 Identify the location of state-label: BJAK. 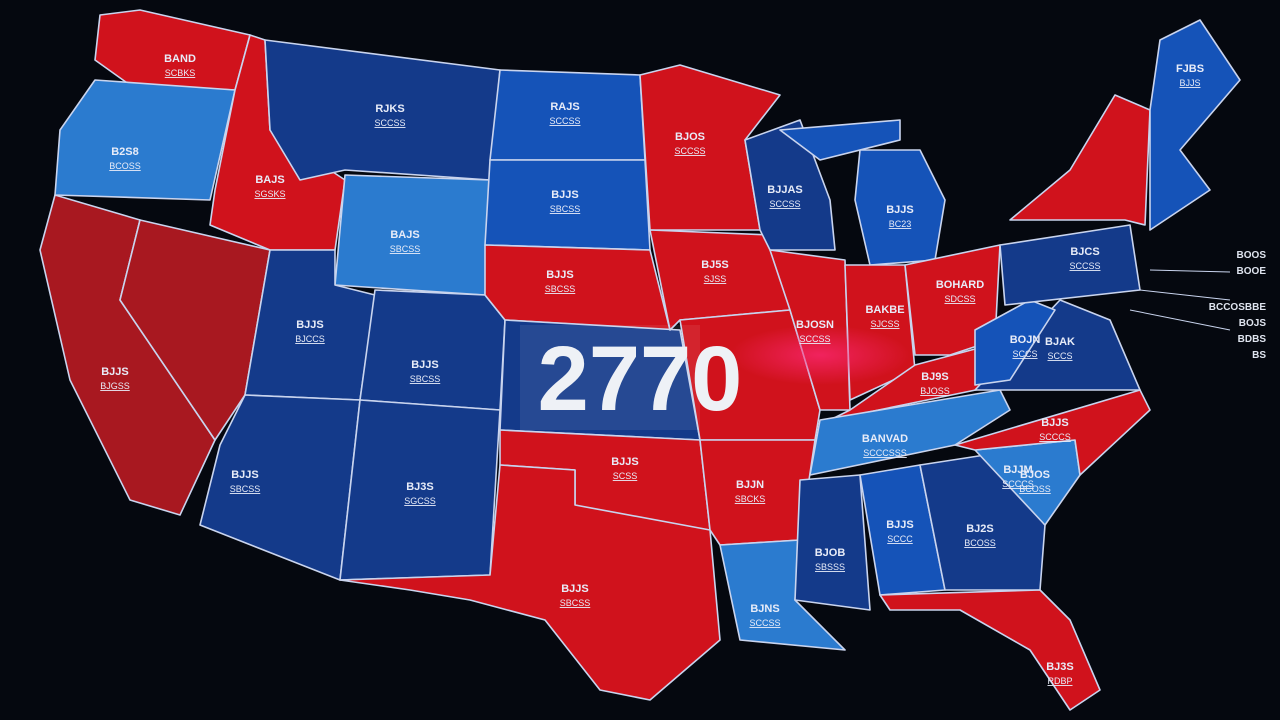
(1060, 342).